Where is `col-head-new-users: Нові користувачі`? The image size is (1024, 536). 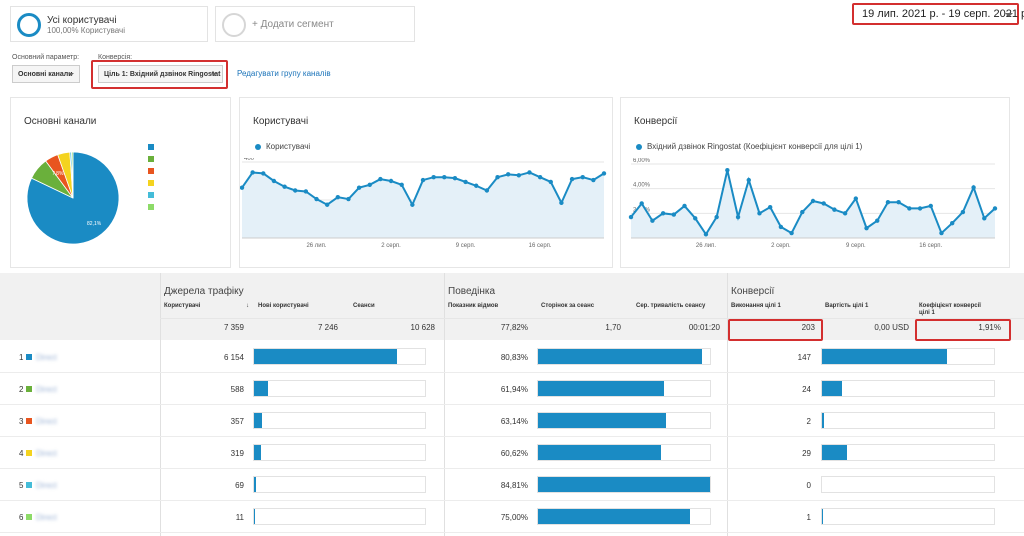 col-head-new-users: Нові користувачі is located at coordinates (283, 306).